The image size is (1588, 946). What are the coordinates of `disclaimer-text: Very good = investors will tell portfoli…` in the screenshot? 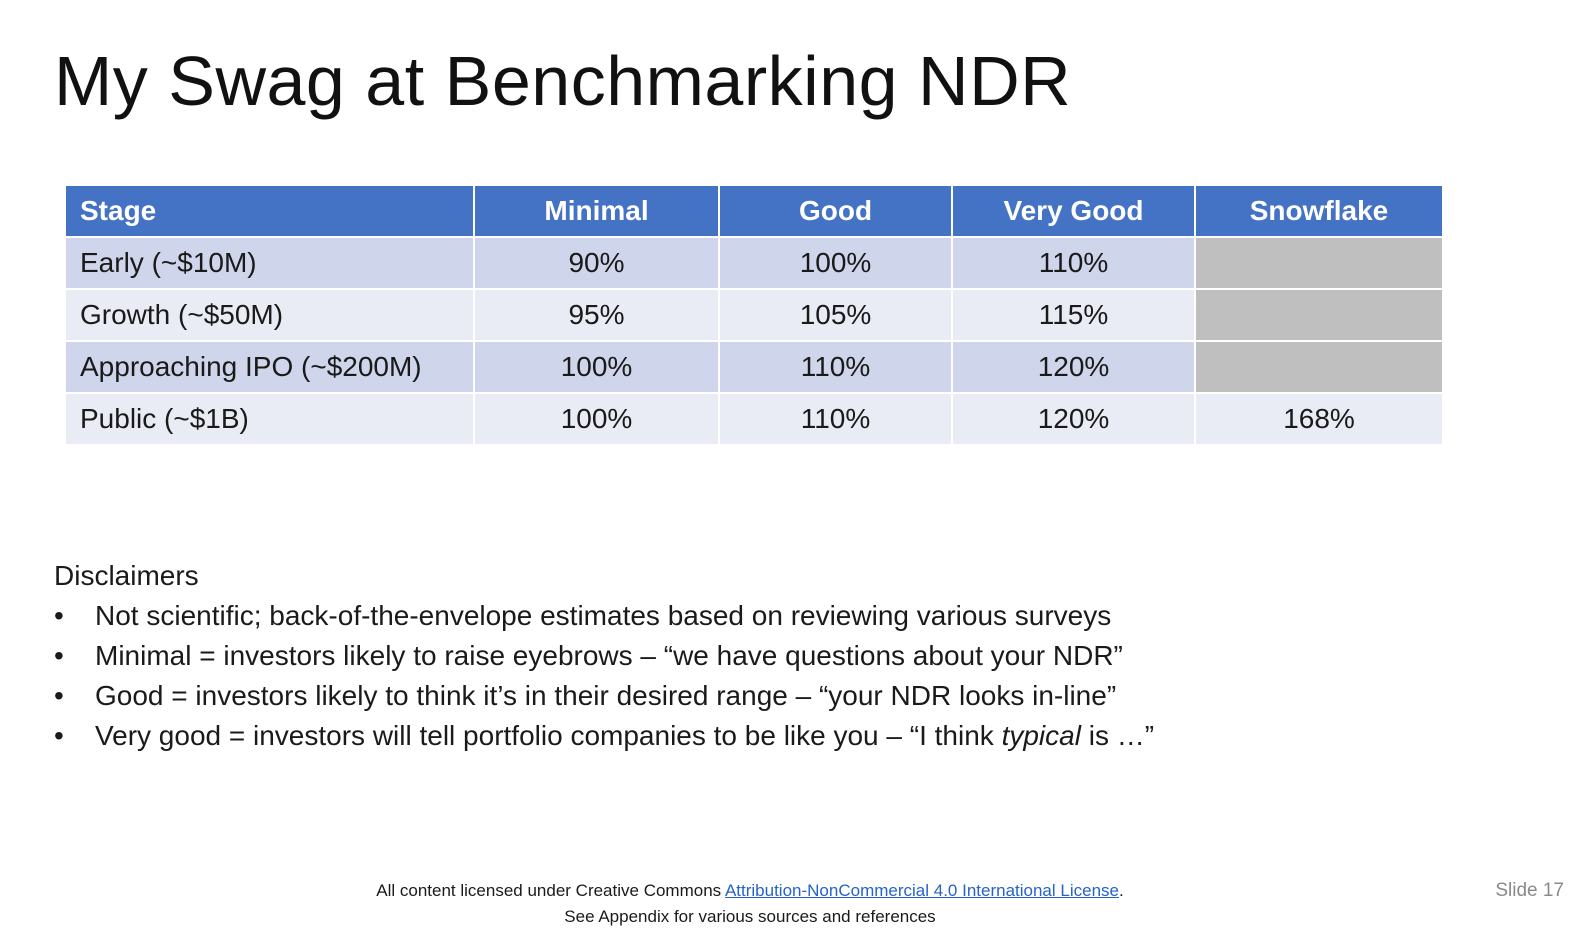 It's located at (548, 735).